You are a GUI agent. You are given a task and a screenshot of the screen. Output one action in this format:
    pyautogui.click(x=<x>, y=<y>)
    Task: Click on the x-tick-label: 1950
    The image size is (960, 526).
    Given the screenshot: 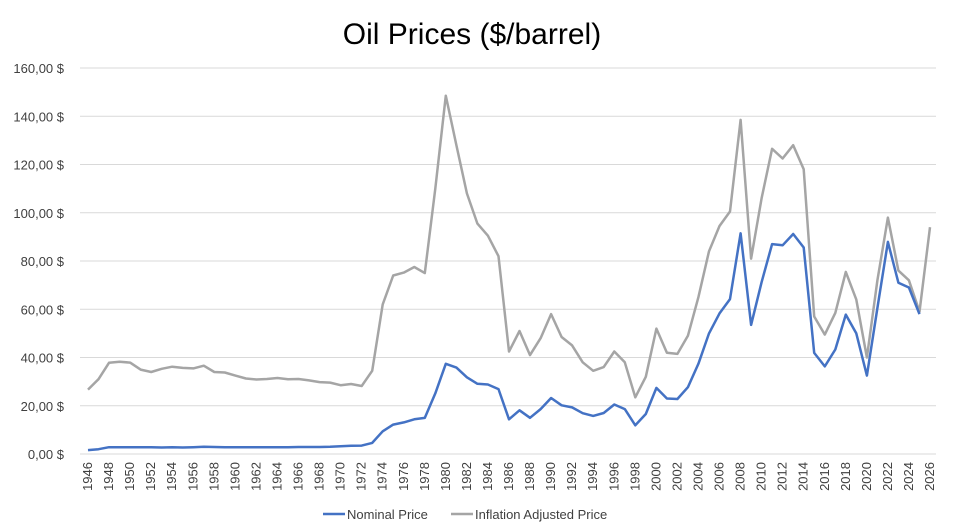 What is the action you would take?
    pyautogui.click(x=129, y=476)
    